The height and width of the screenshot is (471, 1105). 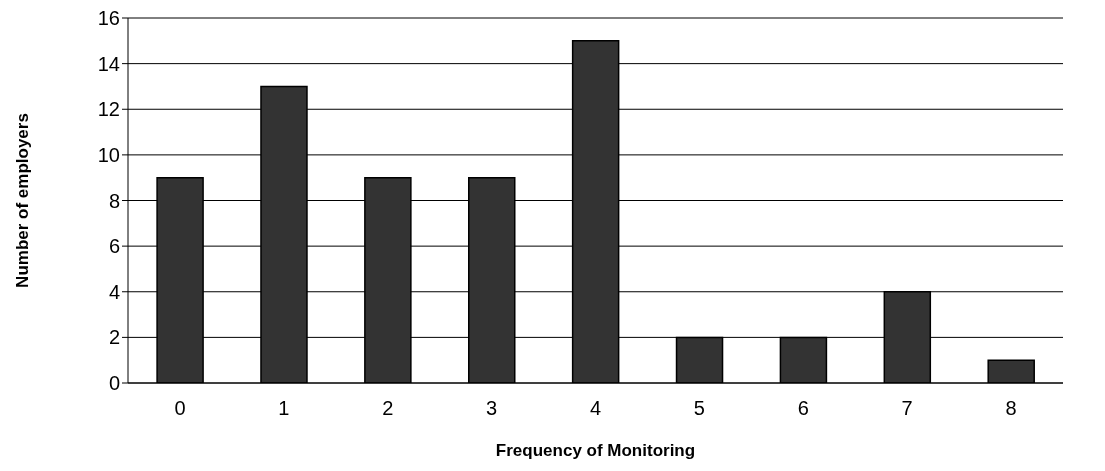 What do you see at coordinates (108, 63) in the screenshot?
I see `y-tick-label: 14` at bounding box center [108, 63].